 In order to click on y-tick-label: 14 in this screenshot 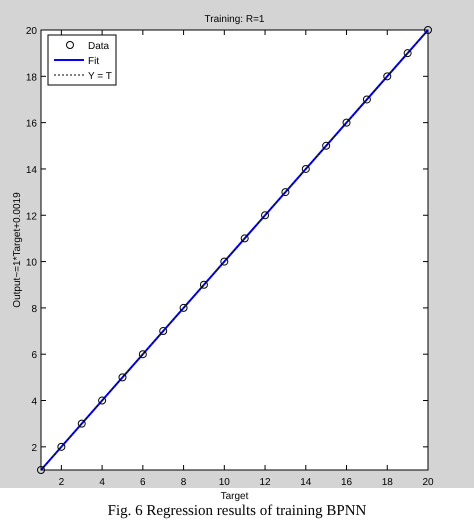, I will do `click(32, 170)`.